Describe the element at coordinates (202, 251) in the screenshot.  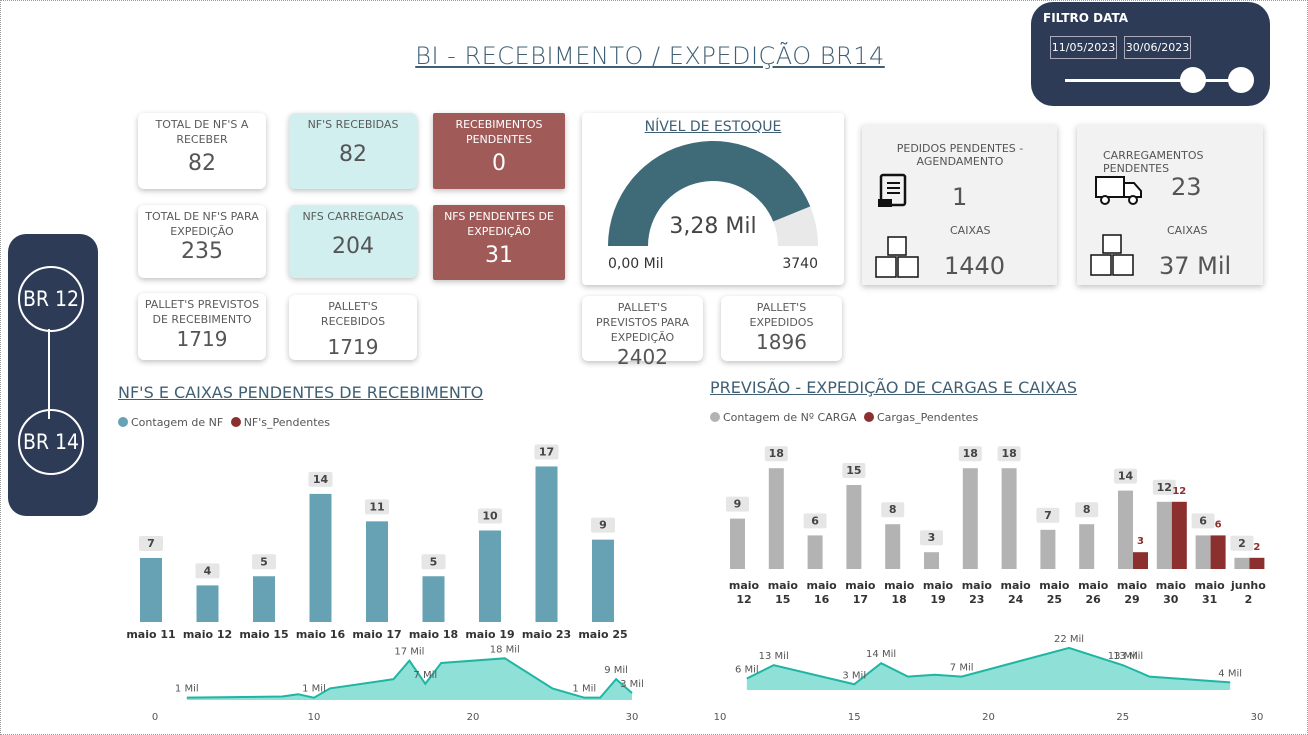
I see `card-value: 235` at that location.